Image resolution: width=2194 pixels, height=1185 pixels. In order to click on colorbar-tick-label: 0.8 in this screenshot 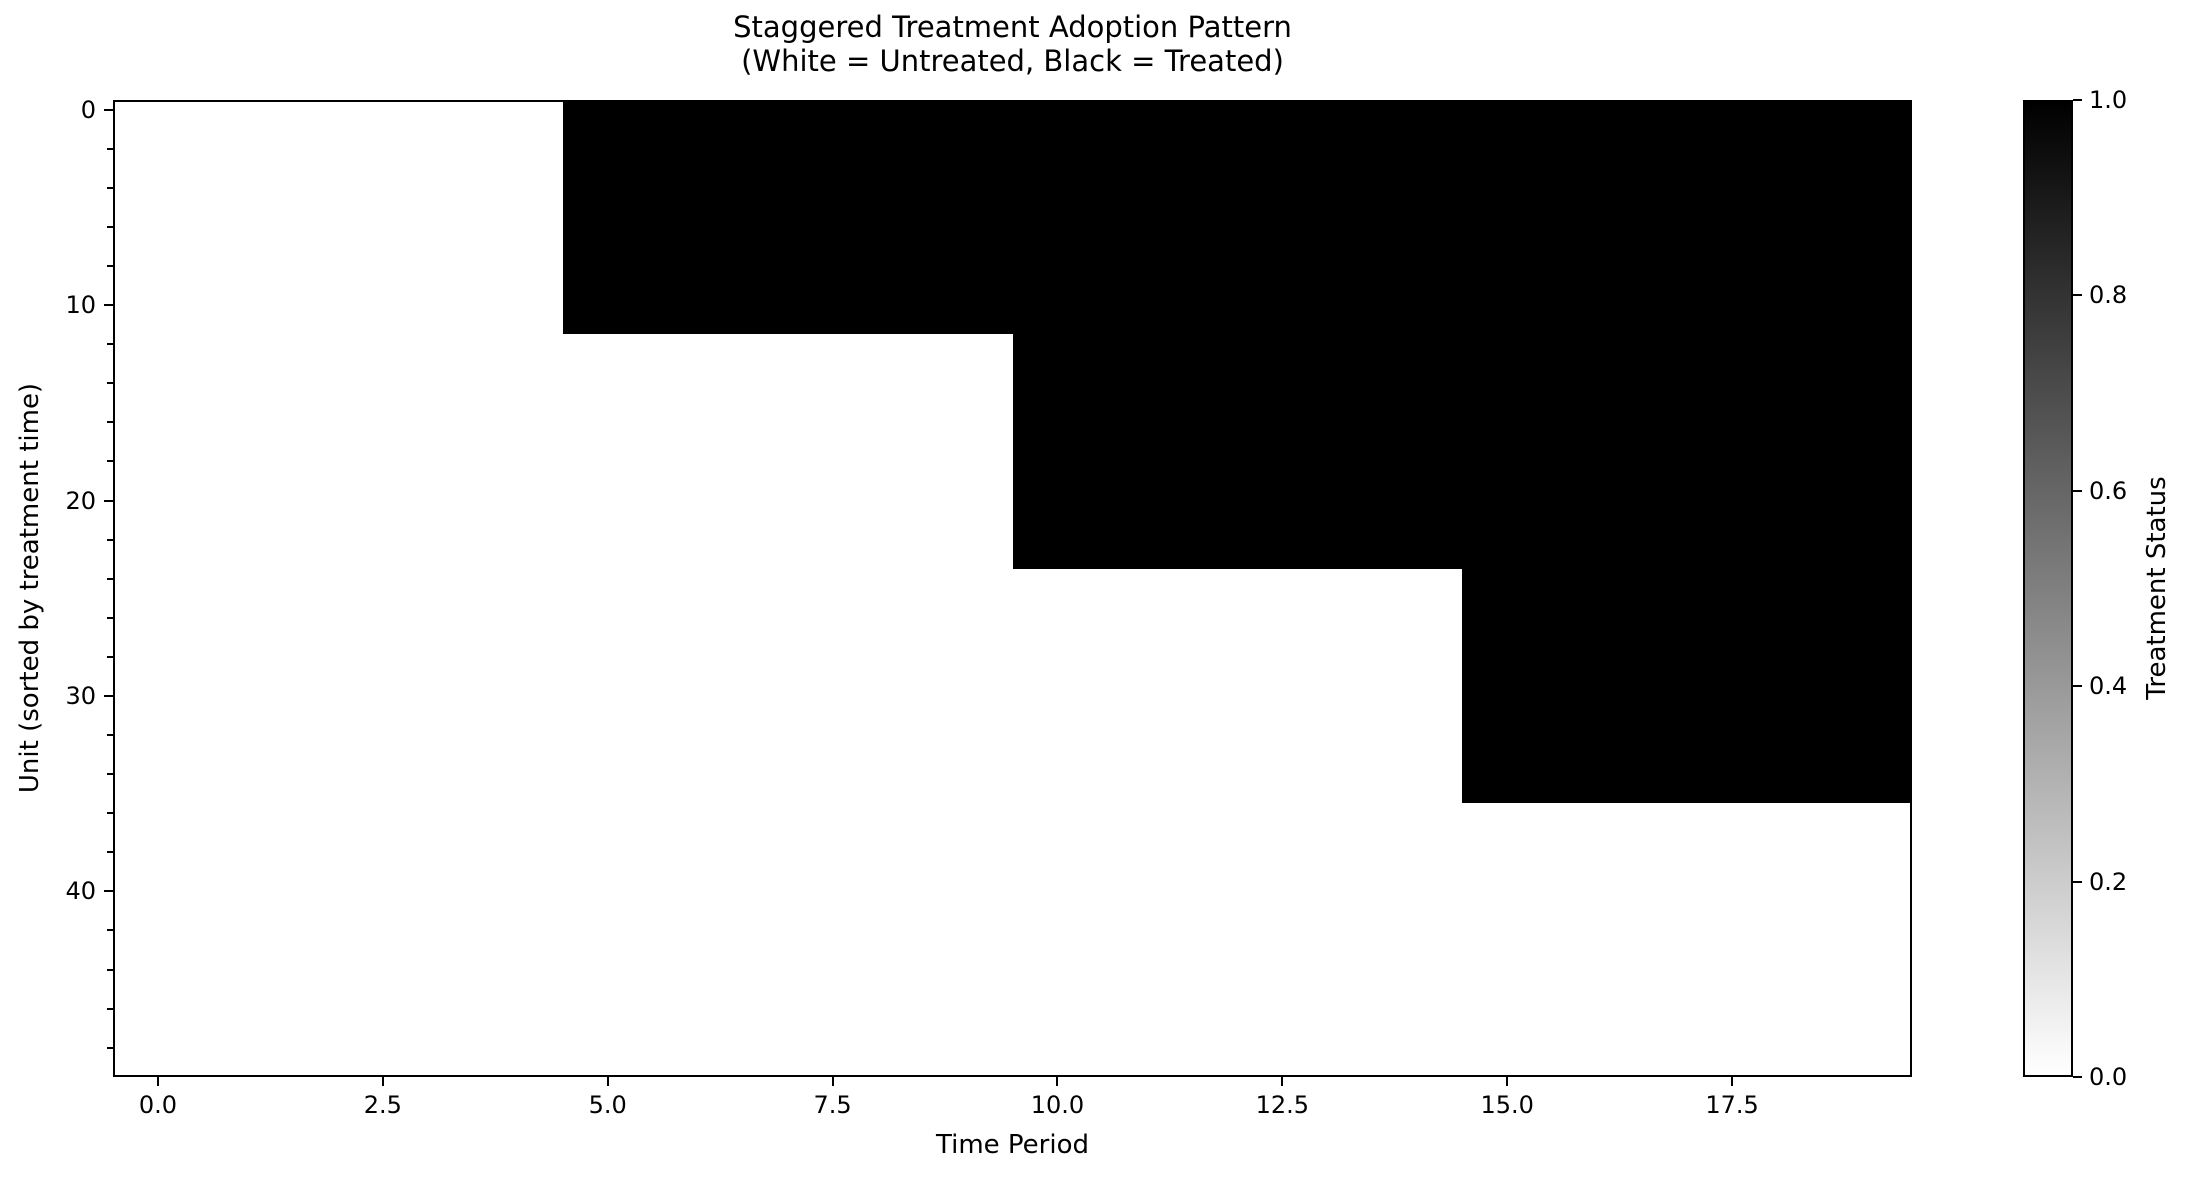, I will do `click(2108, 295)`.